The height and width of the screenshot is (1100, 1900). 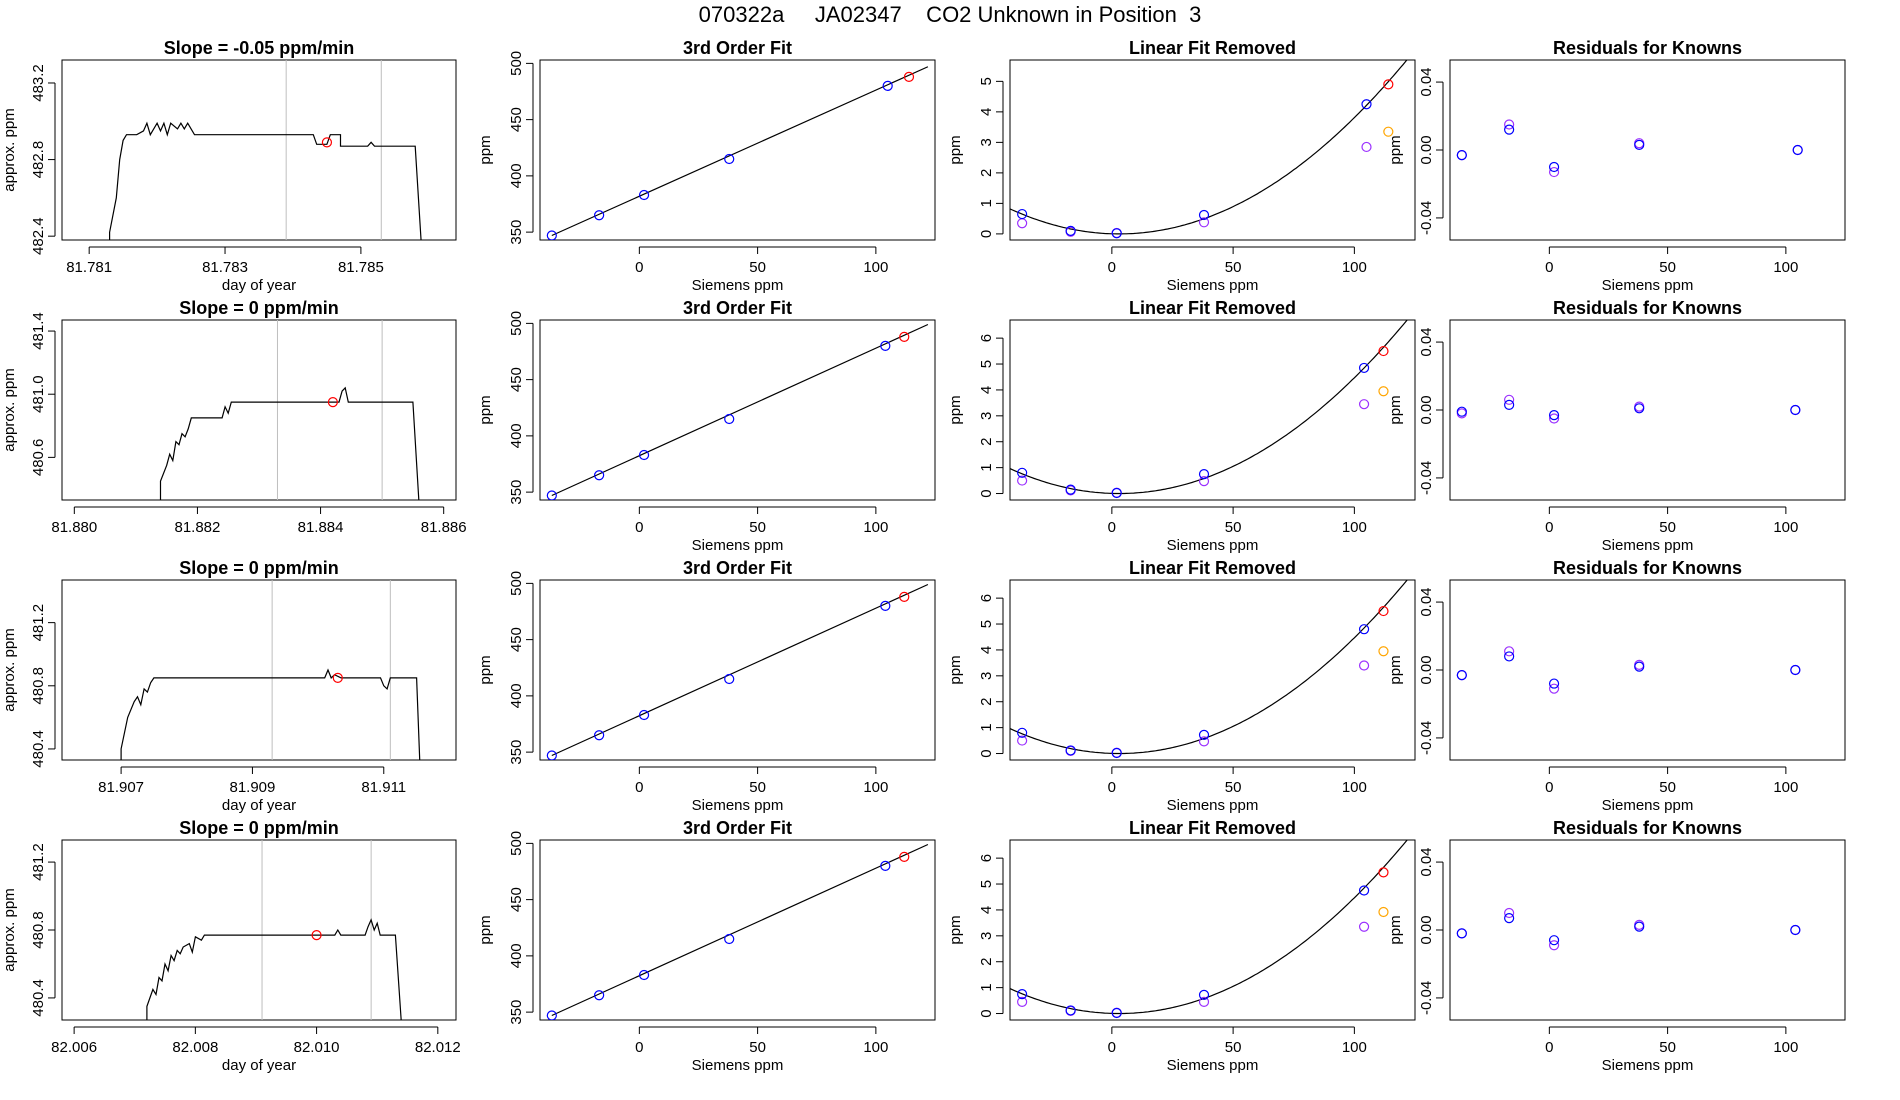 What do you see at coordinates (986, 910) in the screenshot?
I see `y-tick-label: 4` at bounding box center [986, 910].